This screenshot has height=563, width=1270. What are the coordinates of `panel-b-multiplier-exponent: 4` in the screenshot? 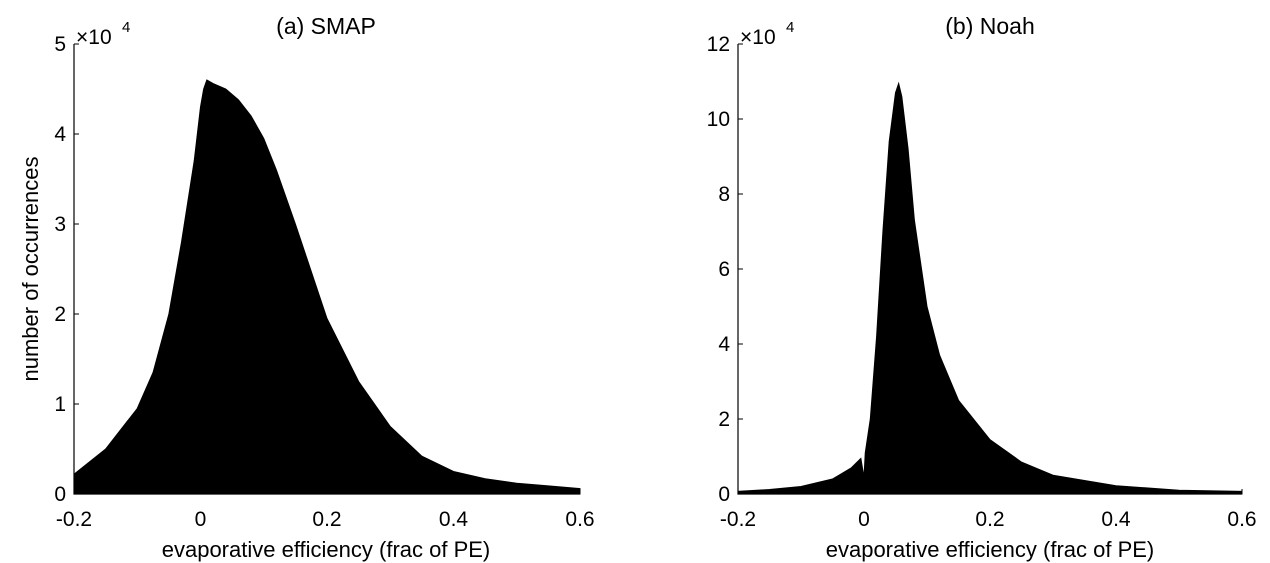 It's located at (790, 27).